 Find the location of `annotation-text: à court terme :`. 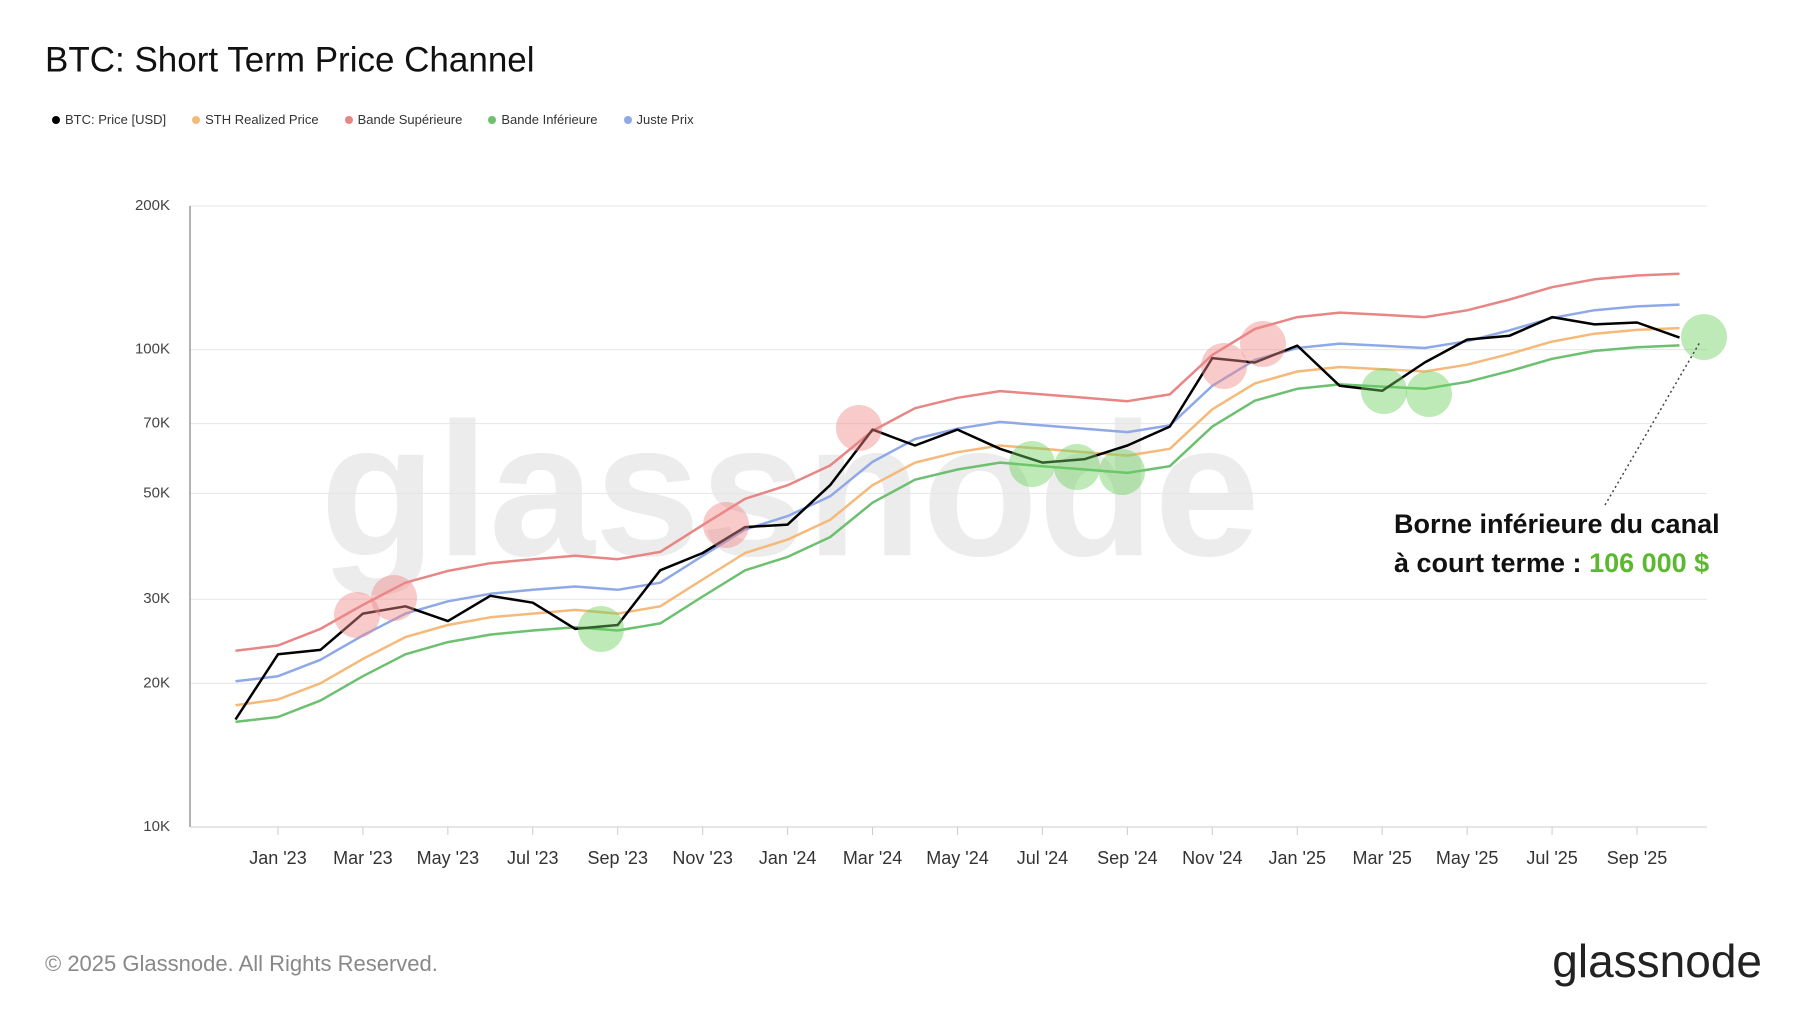

annotation-text: à court terme : is located at coordinates (1492, 563).